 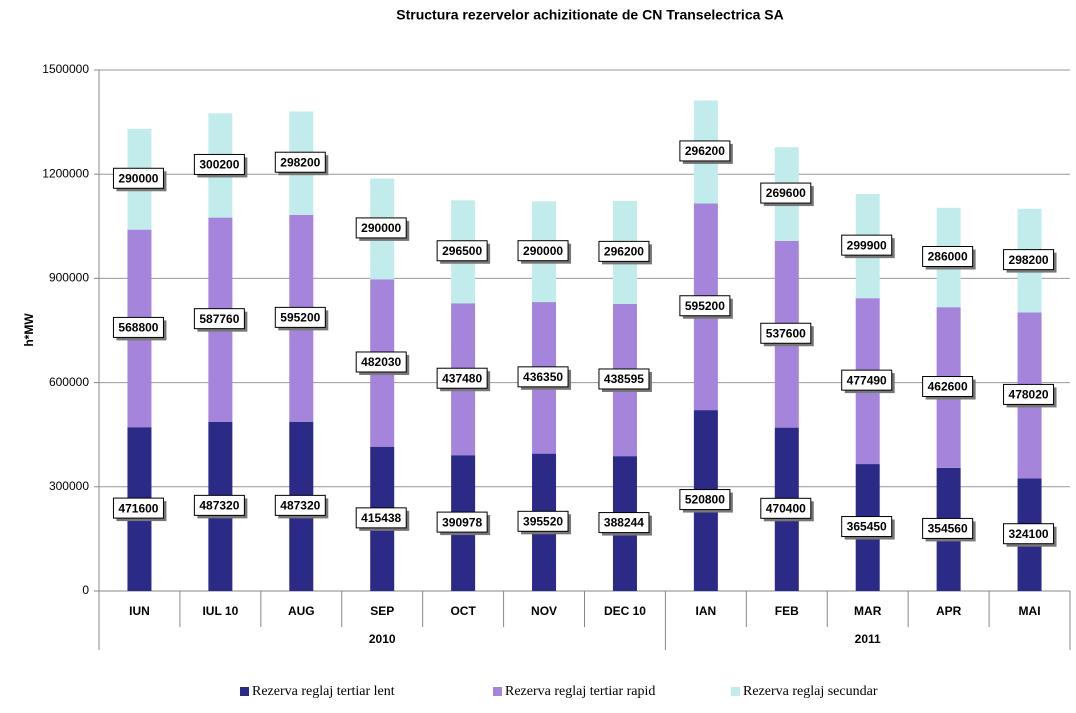 I want to click on data-label: 471600, so click(x=138, y=508).